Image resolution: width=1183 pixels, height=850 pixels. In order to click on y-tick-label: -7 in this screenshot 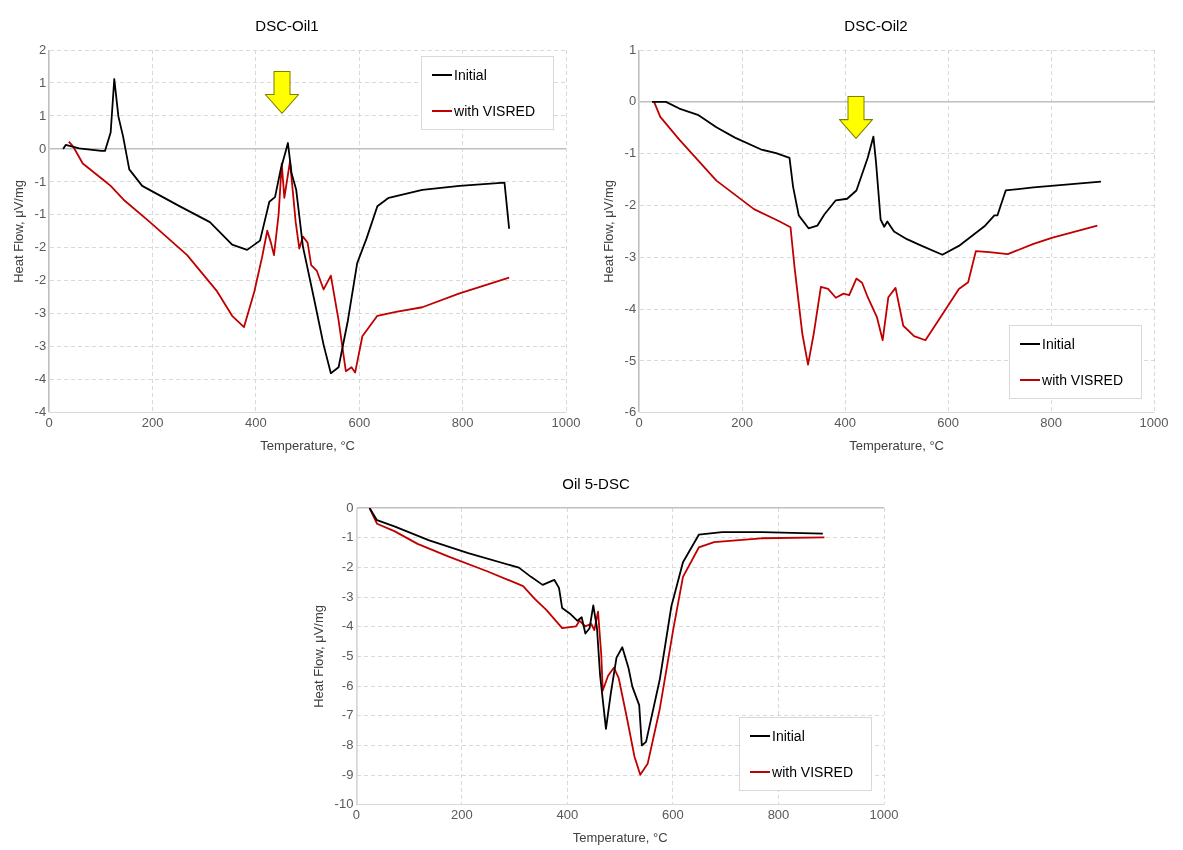, I will do `click(347, 715)`.